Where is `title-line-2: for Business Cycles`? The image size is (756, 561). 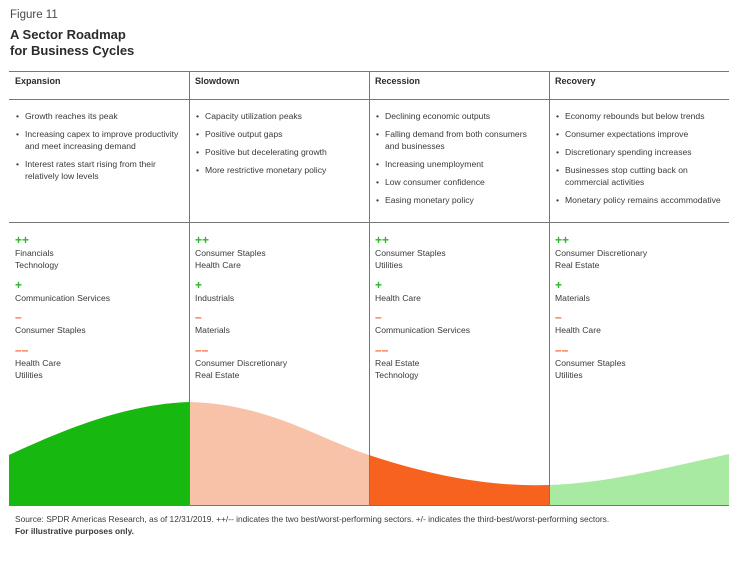
title-line-2: for Business Cycles is located at coordinates (72, 50).